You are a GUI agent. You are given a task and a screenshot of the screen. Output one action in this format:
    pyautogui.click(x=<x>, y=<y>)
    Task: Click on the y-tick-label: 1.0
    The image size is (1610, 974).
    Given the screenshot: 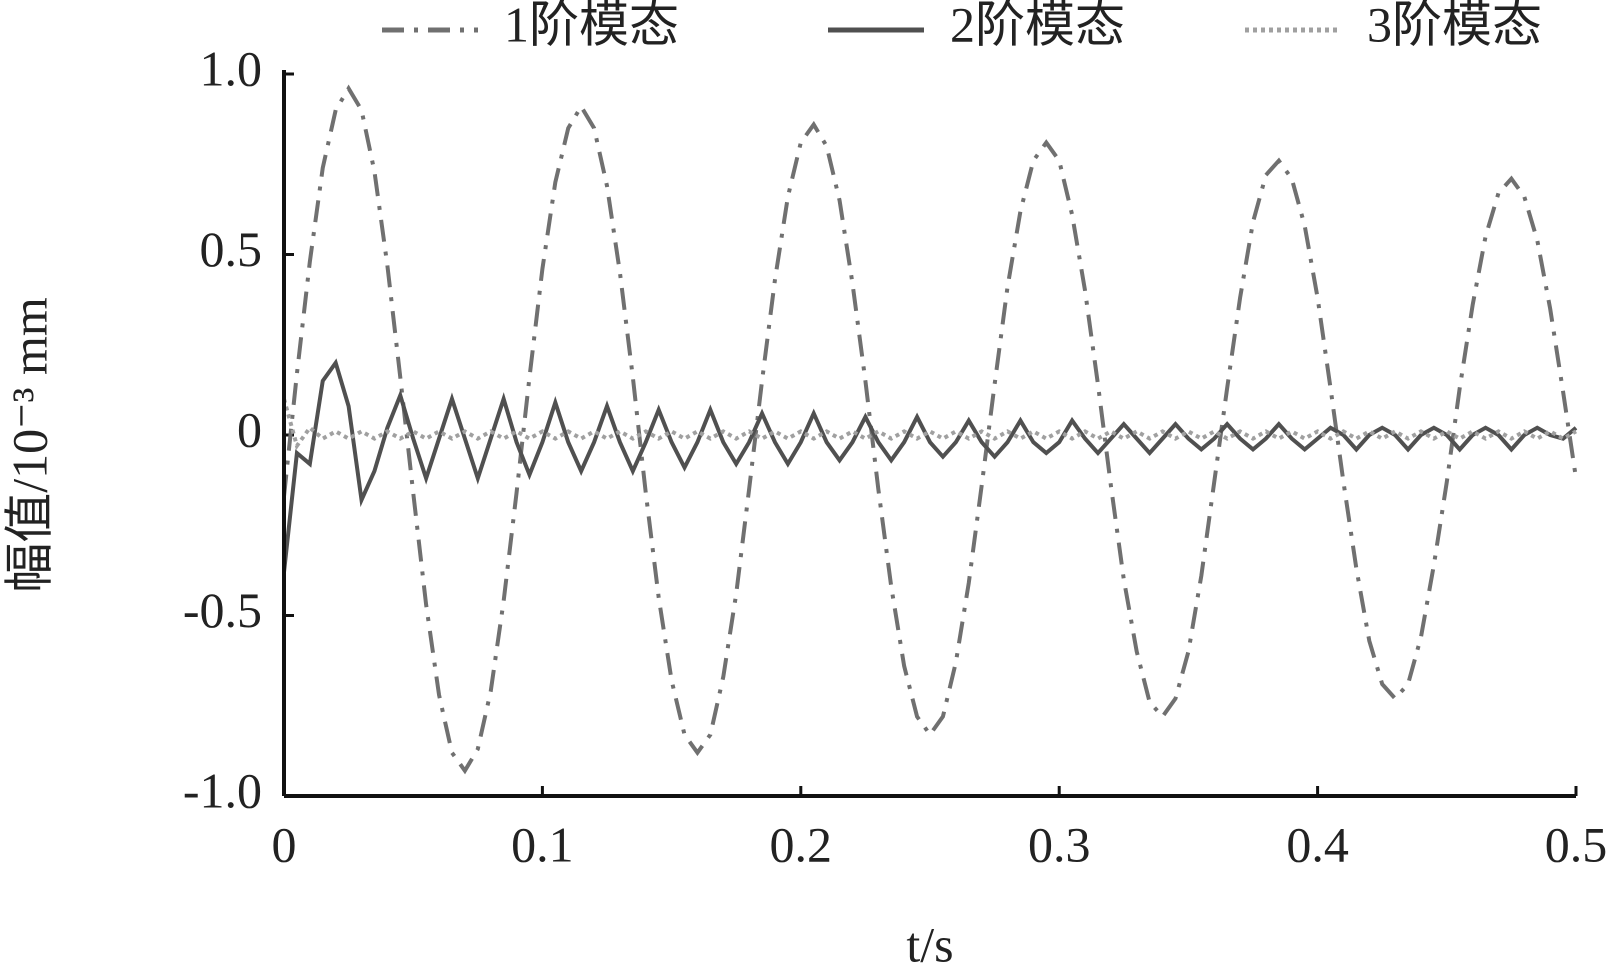 What is the action you would take?
    pyautogui.click(x=231, y=68)
    